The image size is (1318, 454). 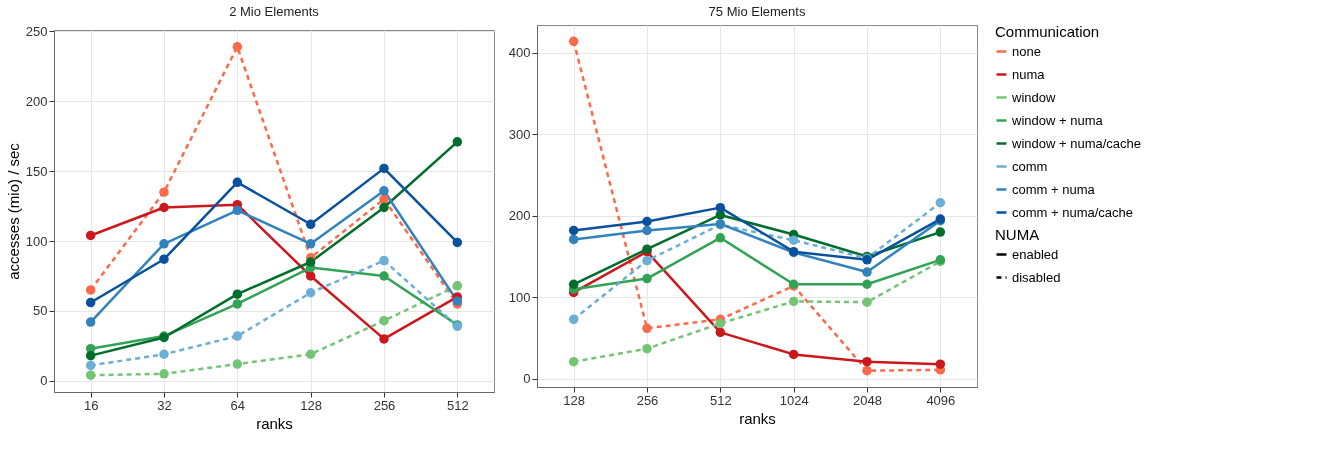 I want to click on y-tick-label: 50, so click(x=40, y=311).